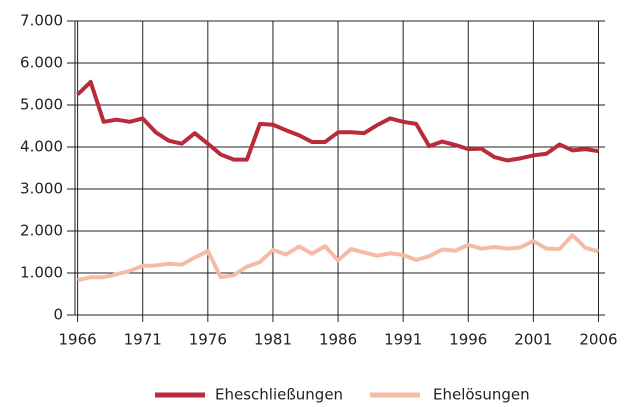  What do you see at coordinates (41, 21) in the screenshot?
I see `y-tick-label: 7.000` at bounding box center [41, 21].